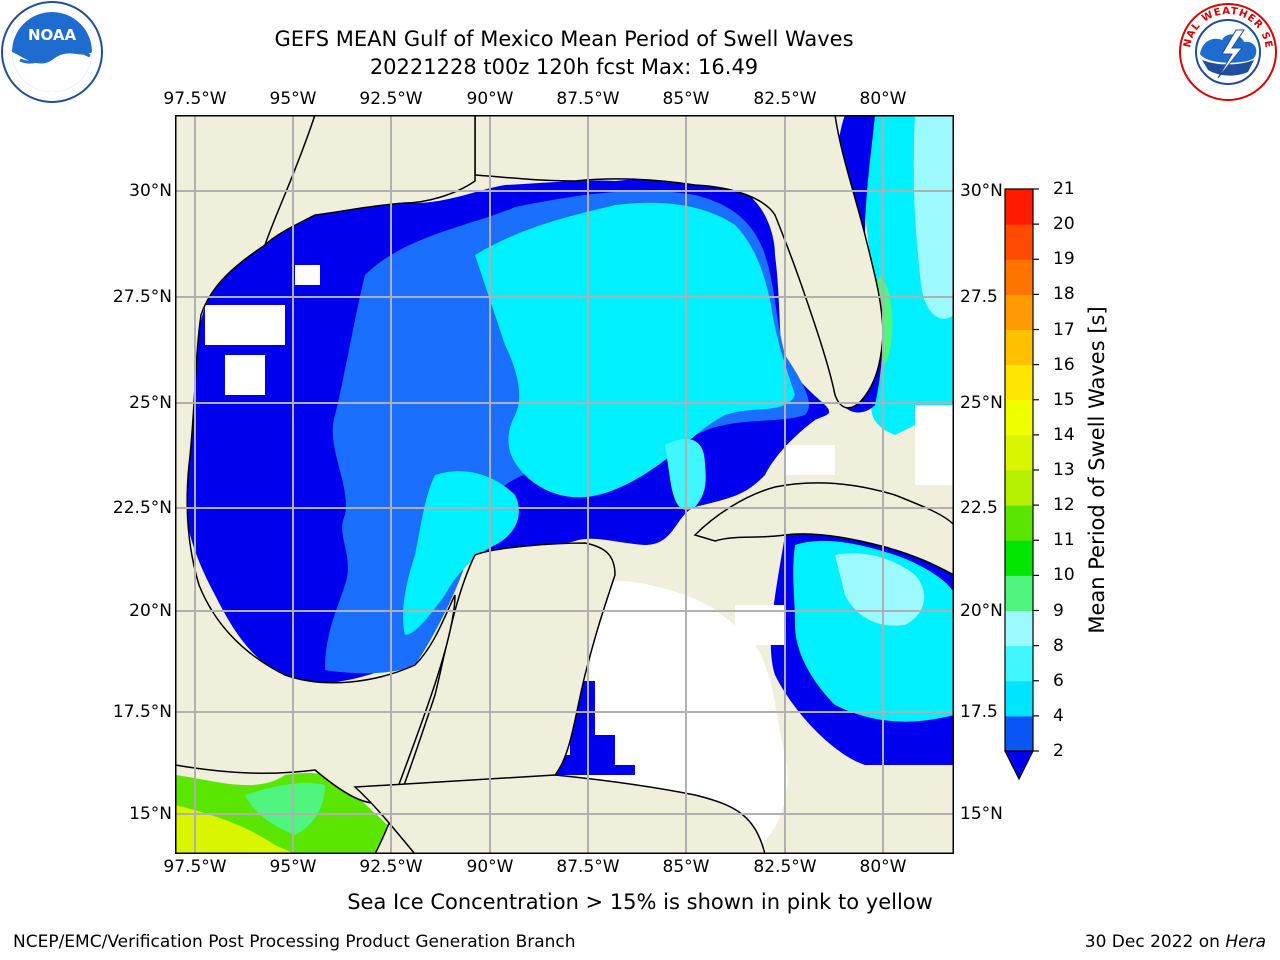  What do you see at coordinates (981, 814) in the screenshot?
I see `lat-tick-right: 15°N` at bounding box center [981, 814].